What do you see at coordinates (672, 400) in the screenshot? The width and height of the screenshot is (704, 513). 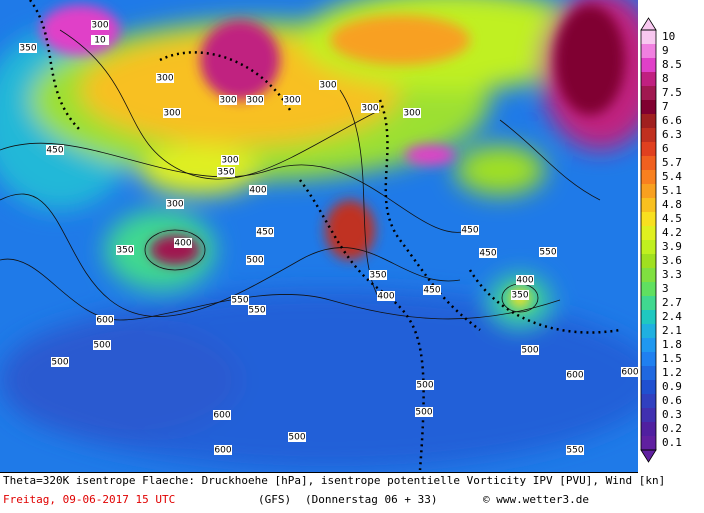 I see `colorbar-tick-label: 0.6` at bounding box center [672, 400].